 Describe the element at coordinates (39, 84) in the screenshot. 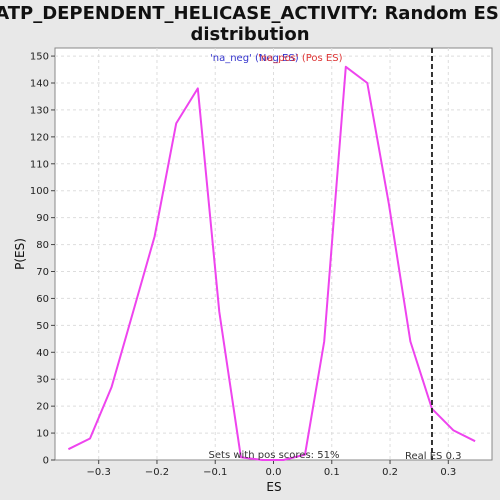

I see `y-tick-label: 140` at that location.